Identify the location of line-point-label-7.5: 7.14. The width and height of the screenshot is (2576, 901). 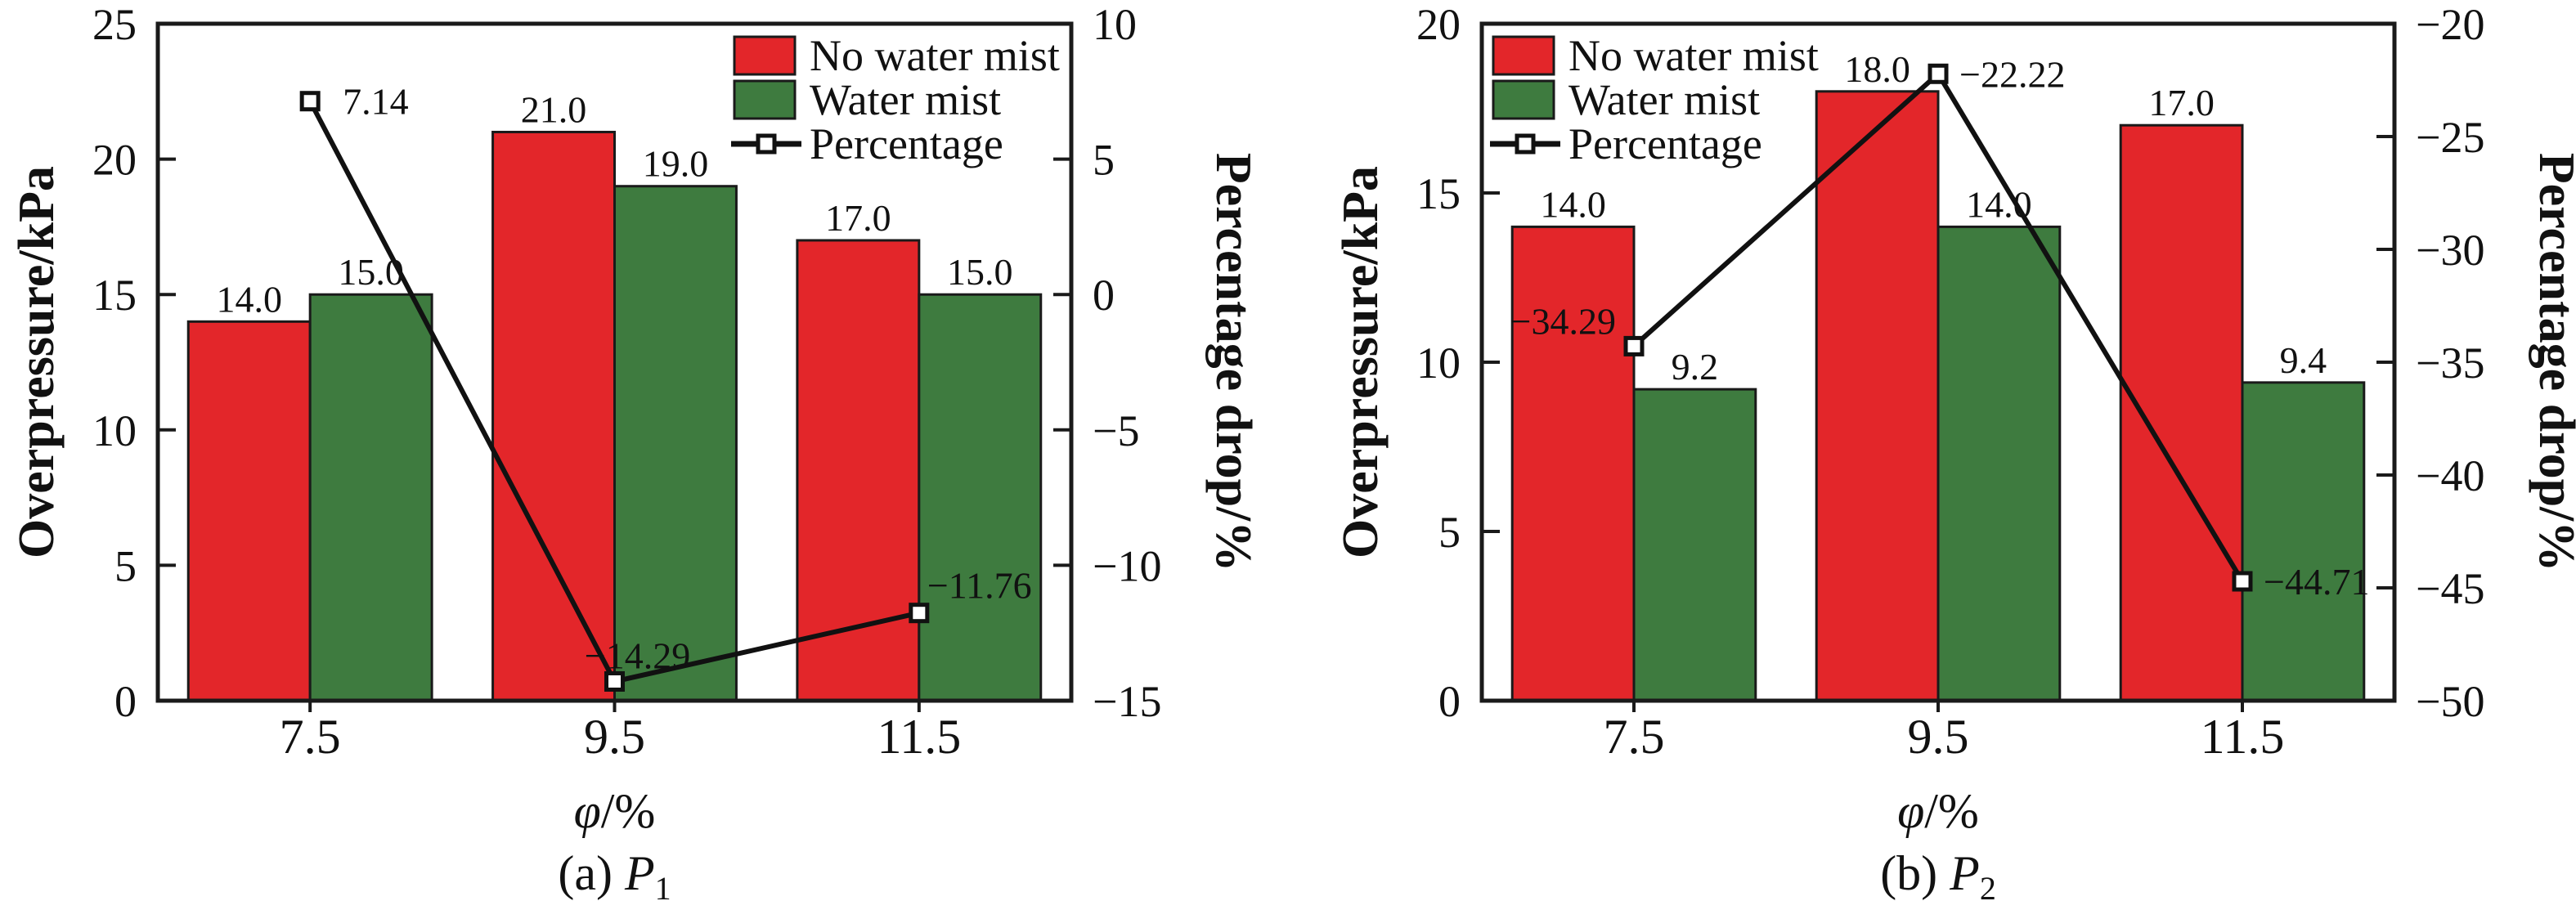
(376, 102).